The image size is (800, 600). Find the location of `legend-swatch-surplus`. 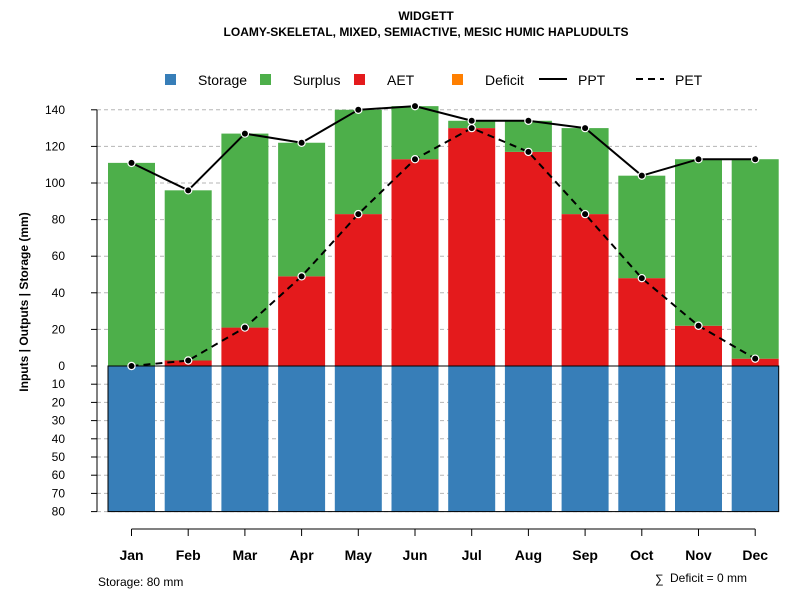

legend-swatch-surplus is located at coordinates (265, 79).